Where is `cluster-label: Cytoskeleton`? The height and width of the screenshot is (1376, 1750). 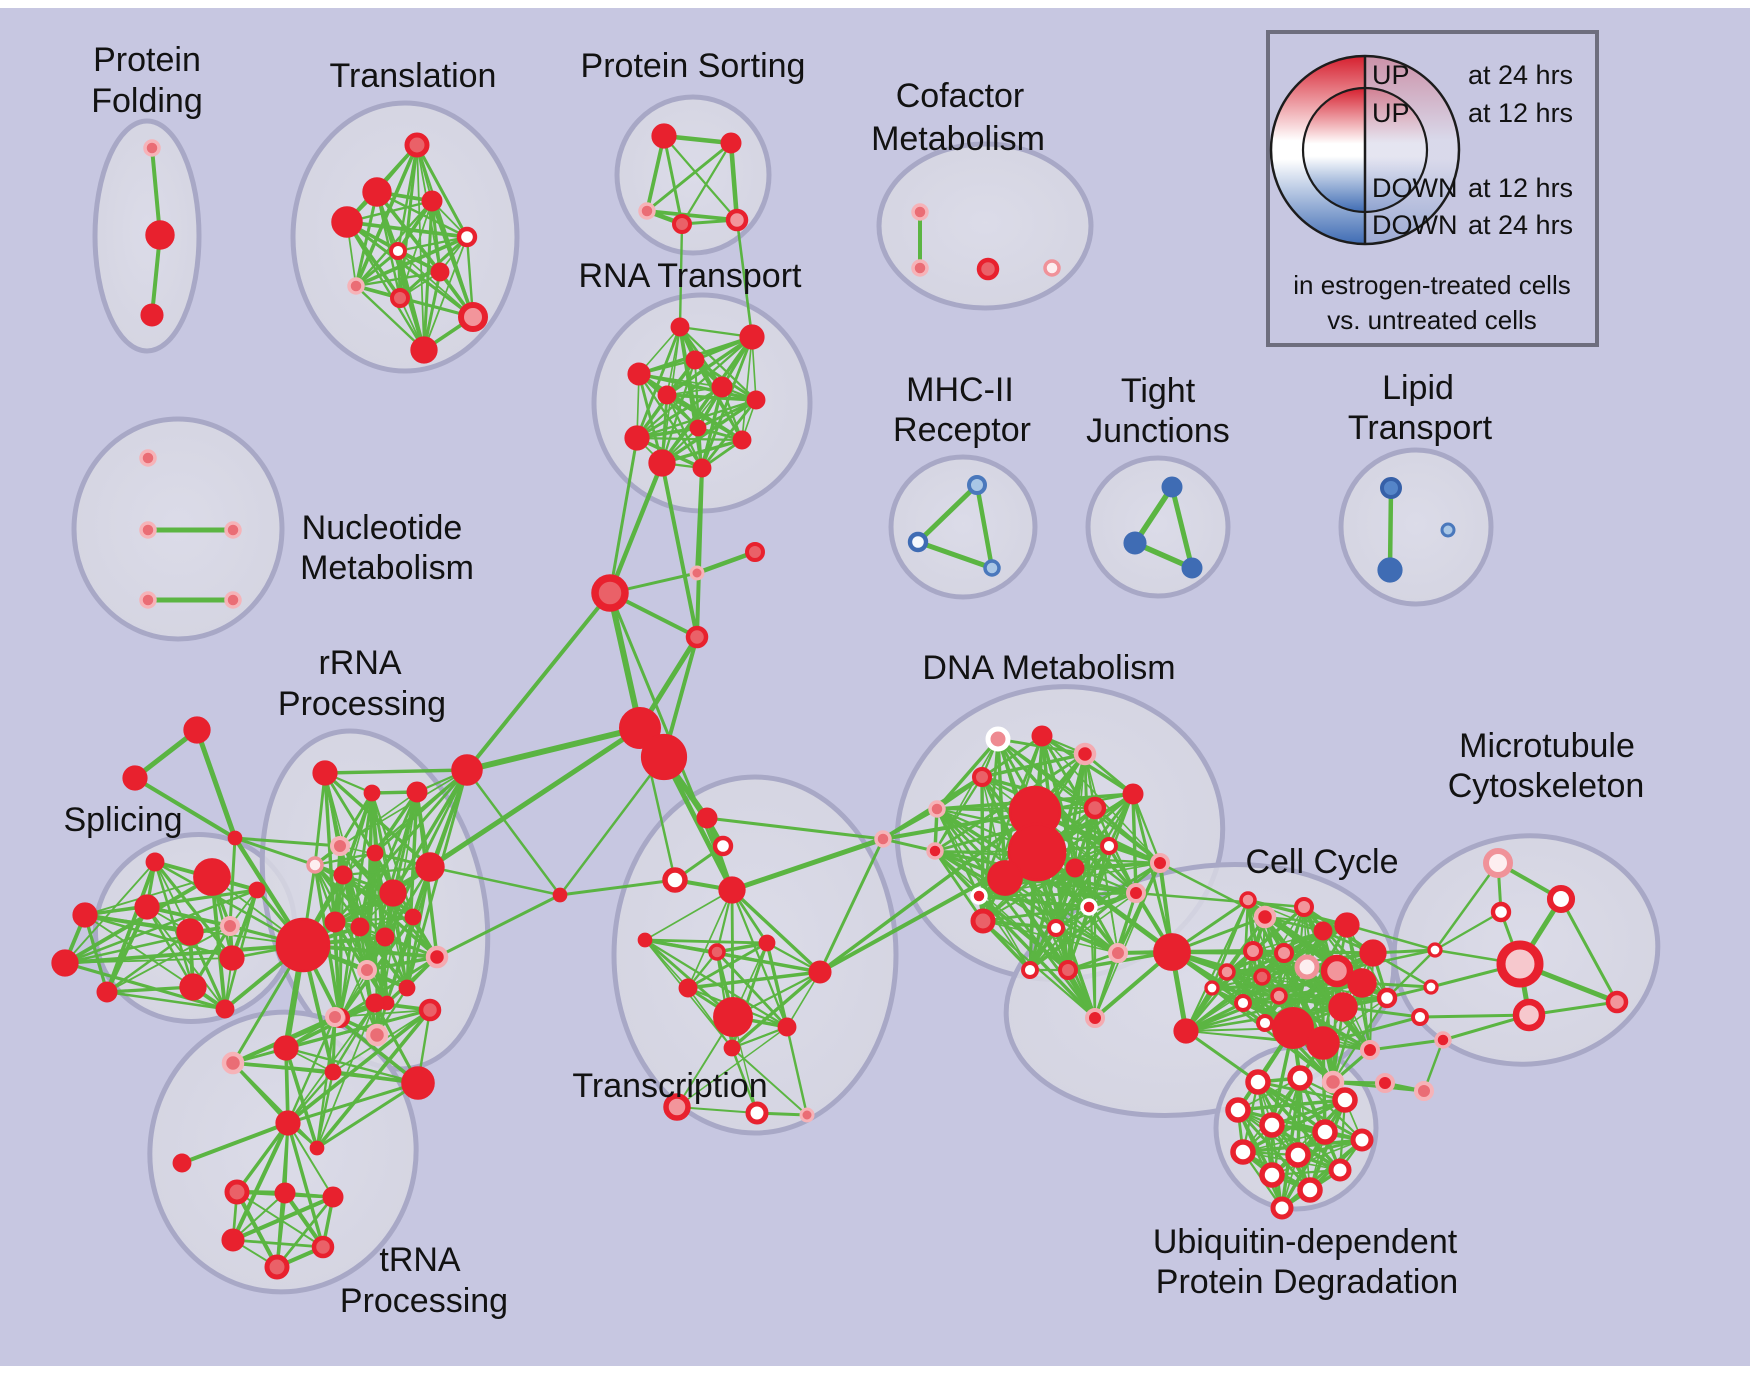
cluster-label: Cytoskeleton is located at coordinates (1546, 786).